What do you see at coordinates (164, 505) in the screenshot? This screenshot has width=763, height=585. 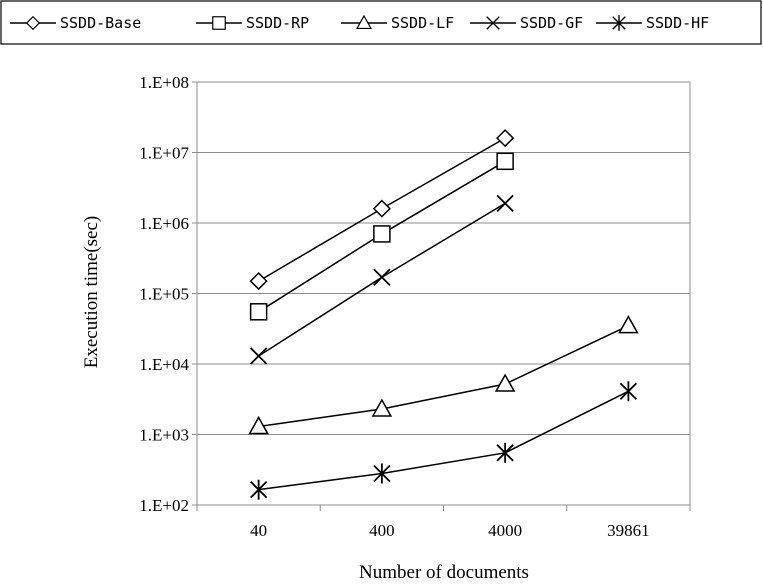 I see `y-tick-label: 1.E+02` at bounding box center [164, 505].